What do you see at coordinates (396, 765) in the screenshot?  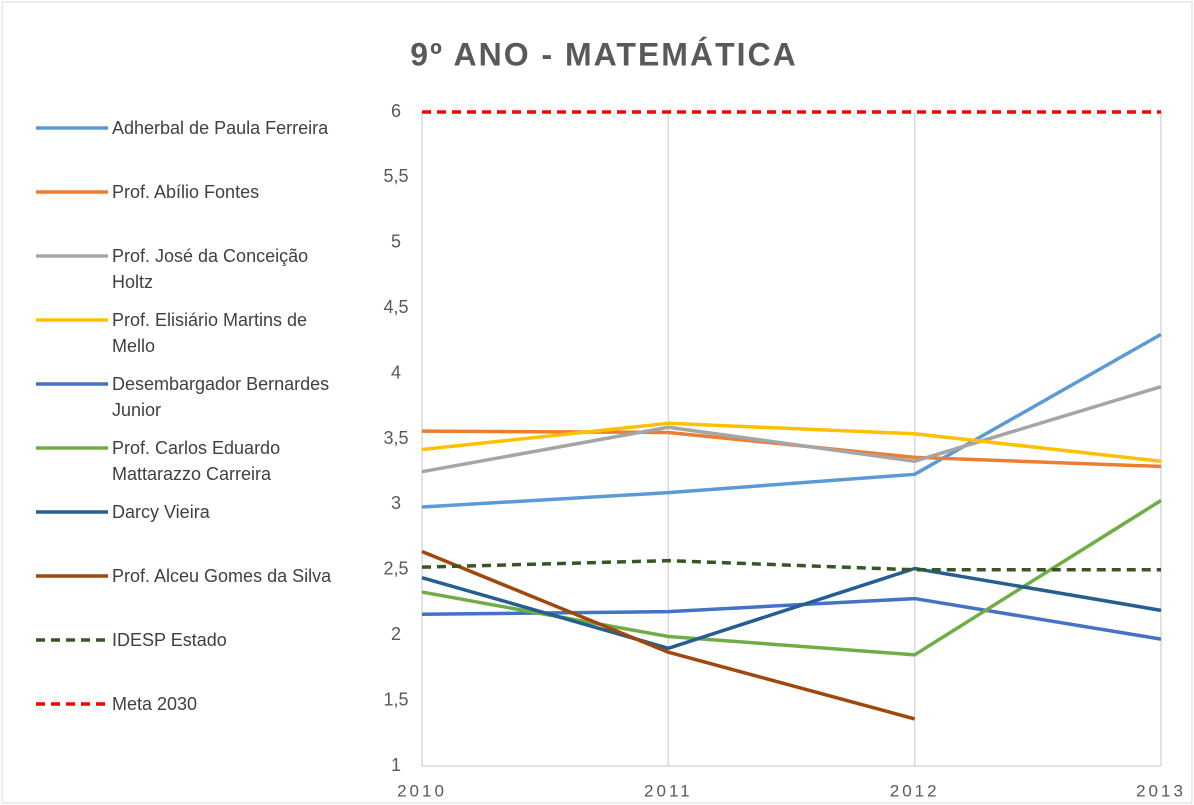 I see `y-tick-label: 1` at bounding box center [396, 765].